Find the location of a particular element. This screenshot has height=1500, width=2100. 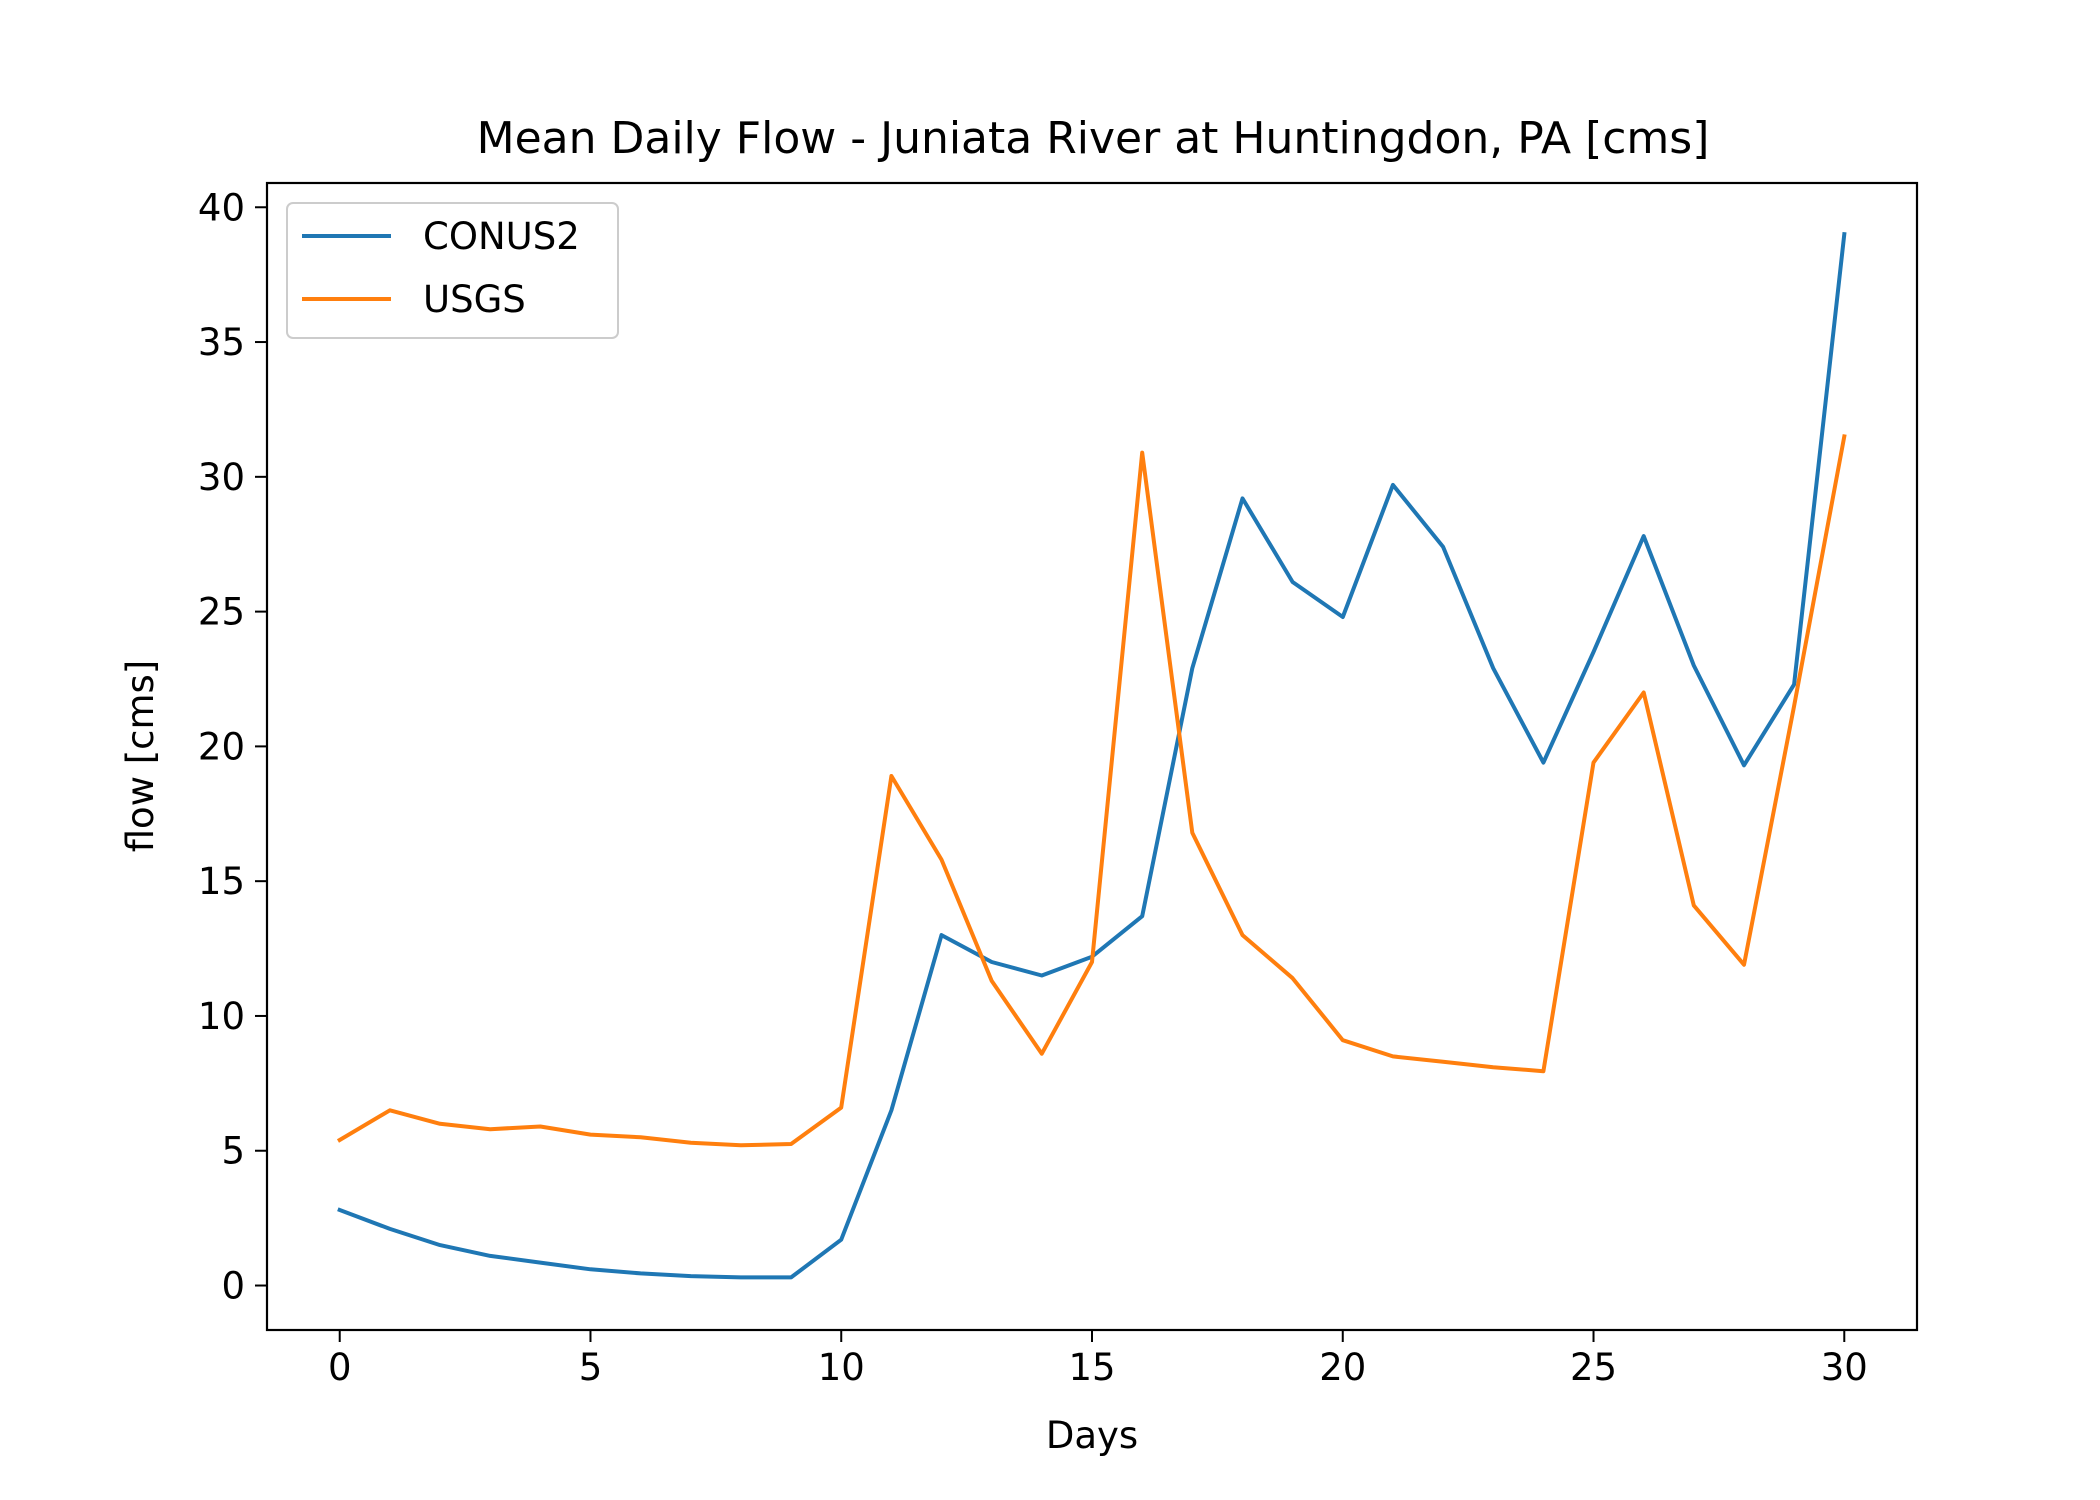

x-tick-label: 30 is located at coordinates (1844, 1367).